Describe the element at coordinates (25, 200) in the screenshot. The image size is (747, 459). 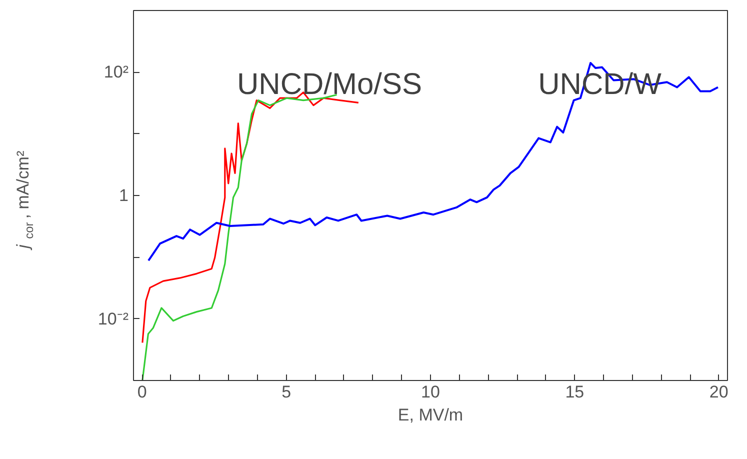
I see `y-axis-title: jcor, mA/cm²` at that location.